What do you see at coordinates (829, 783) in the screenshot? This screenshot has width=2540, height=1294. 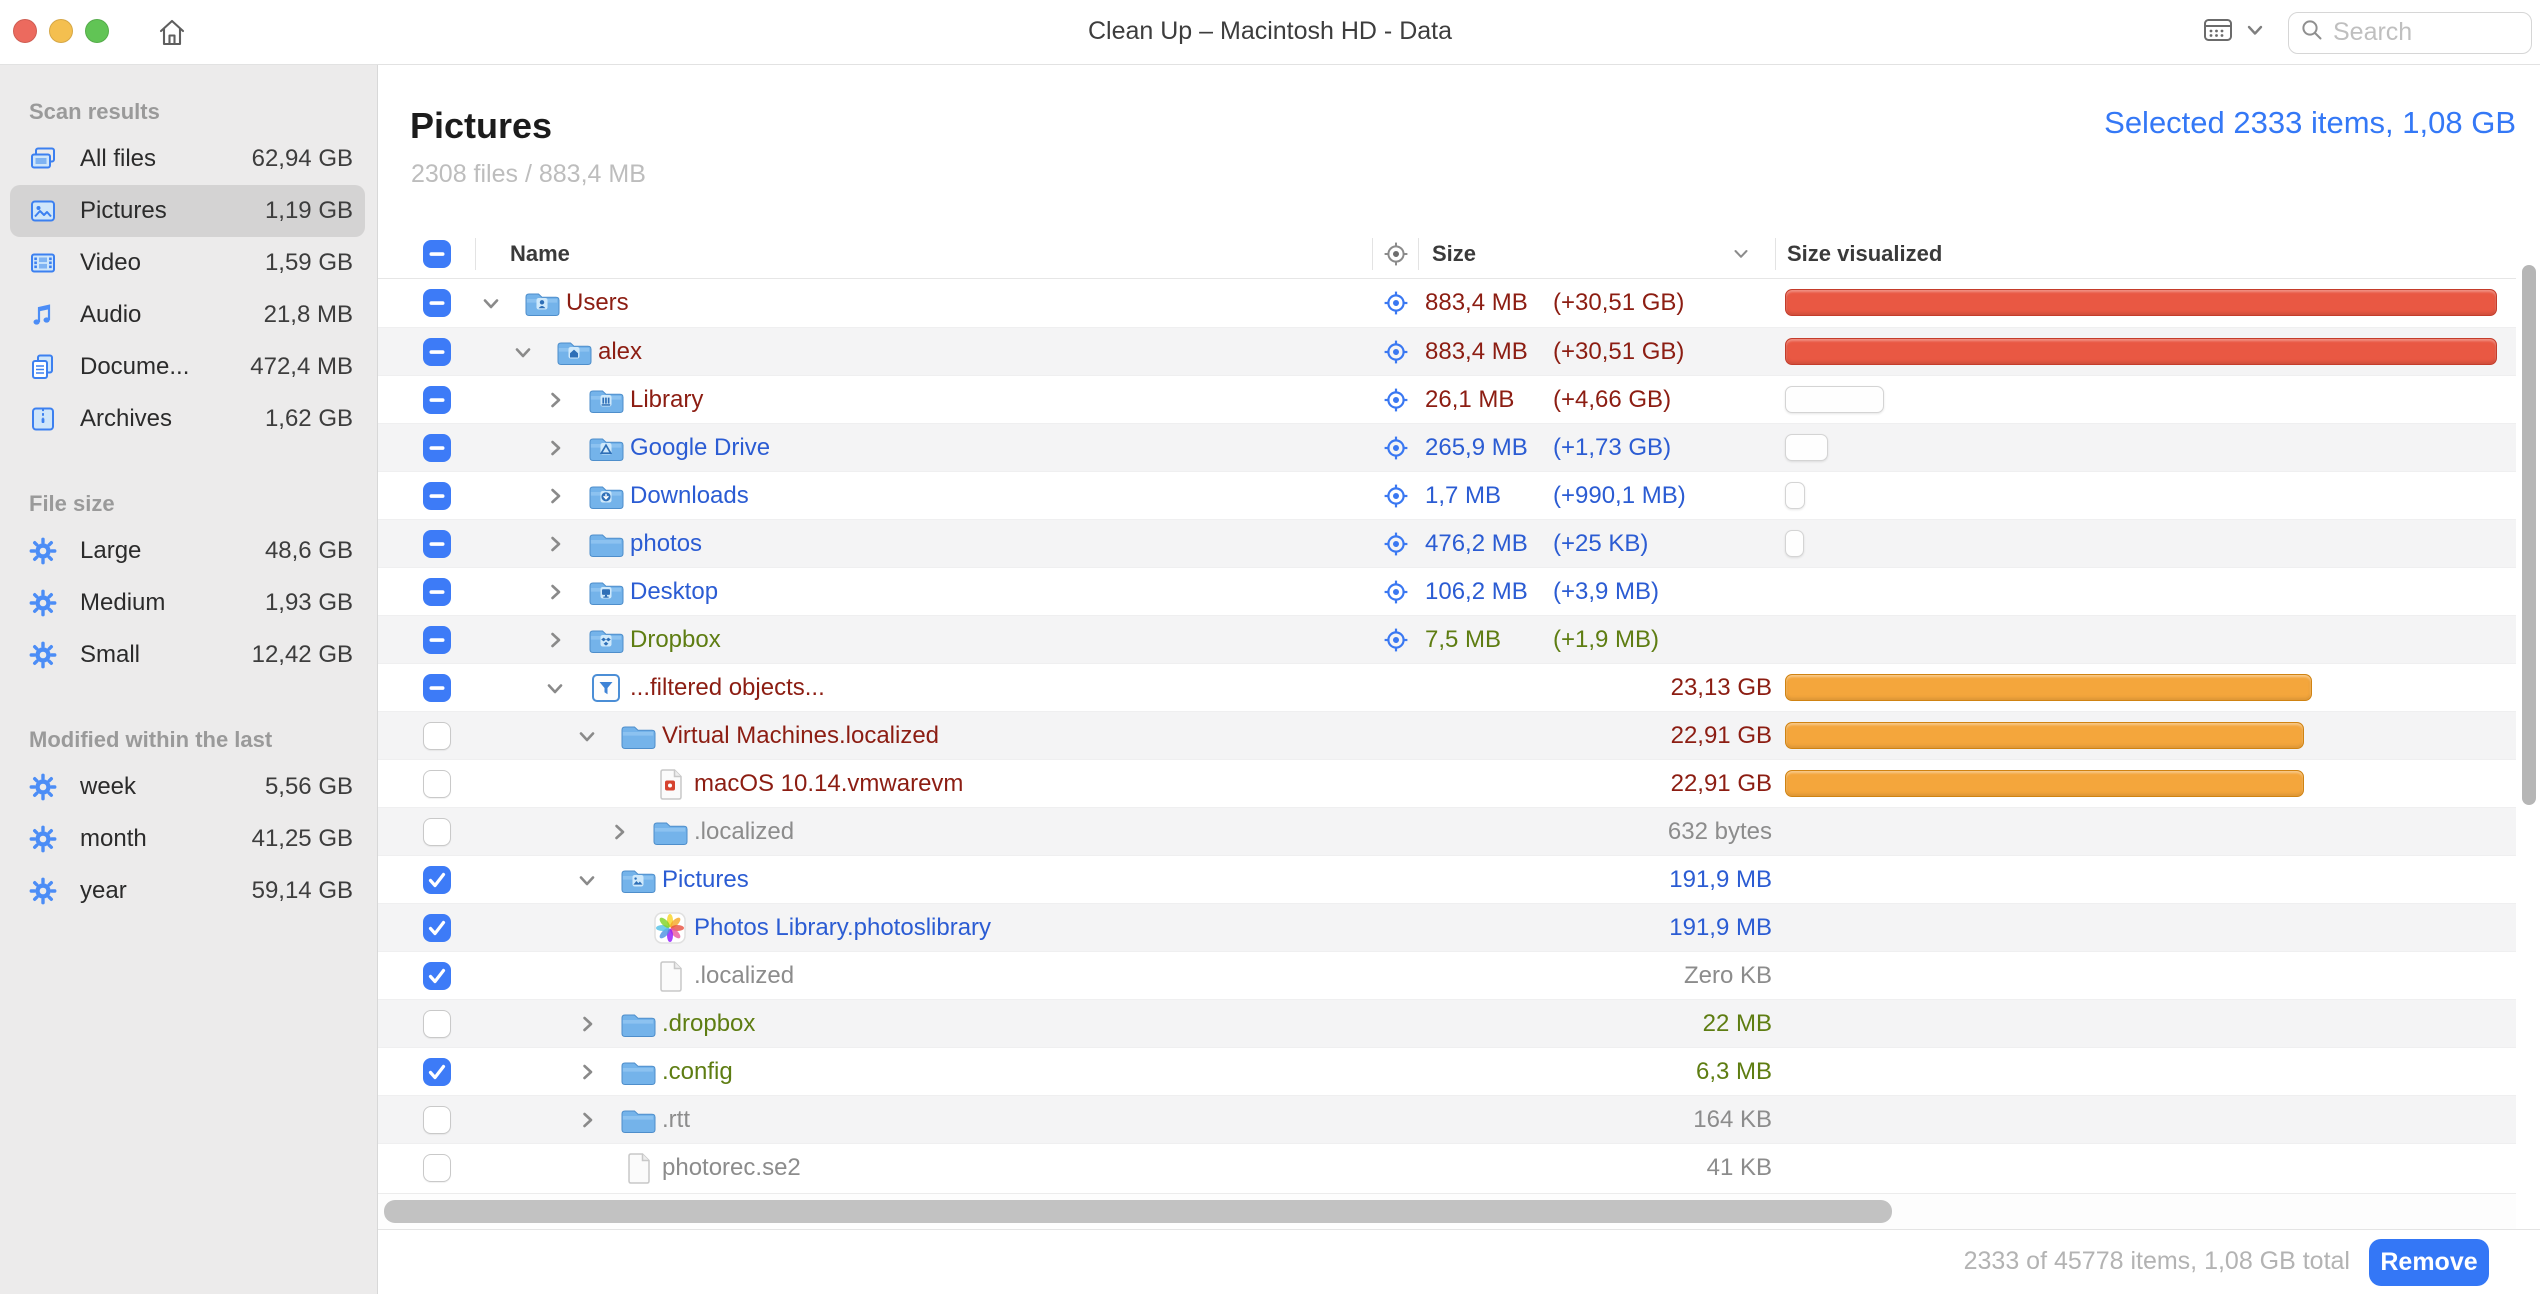 I see `file-name: macOS 10.14.vmwarevm` at bounding box center [829, 783].